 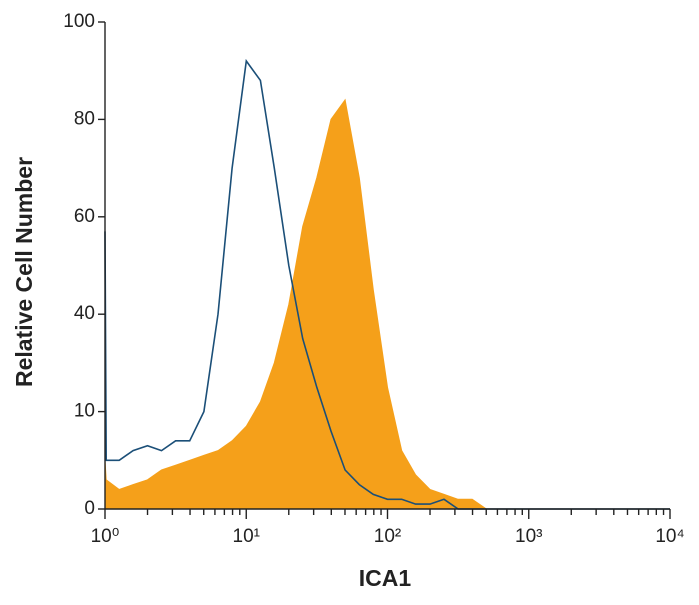 I want to click on y-tick-label: 60, so click(x=84, y=216).